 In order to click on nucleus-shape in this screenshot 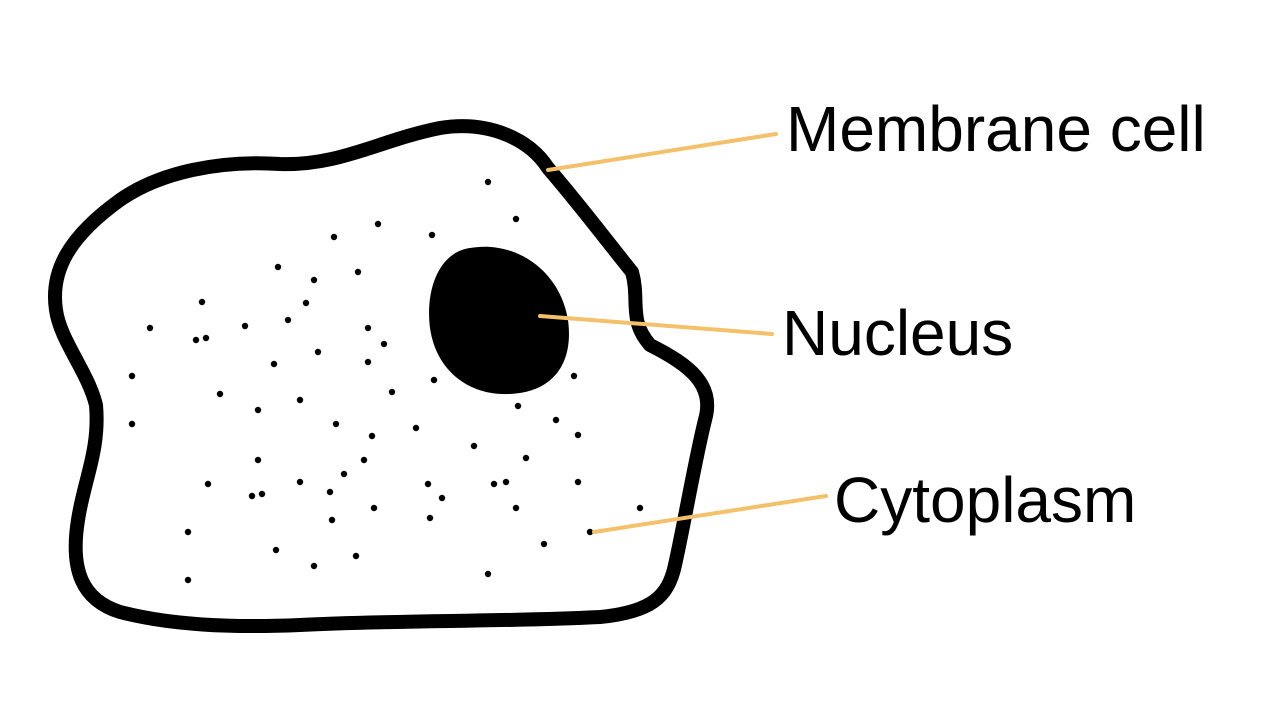, I will do `click(499, 320)`.